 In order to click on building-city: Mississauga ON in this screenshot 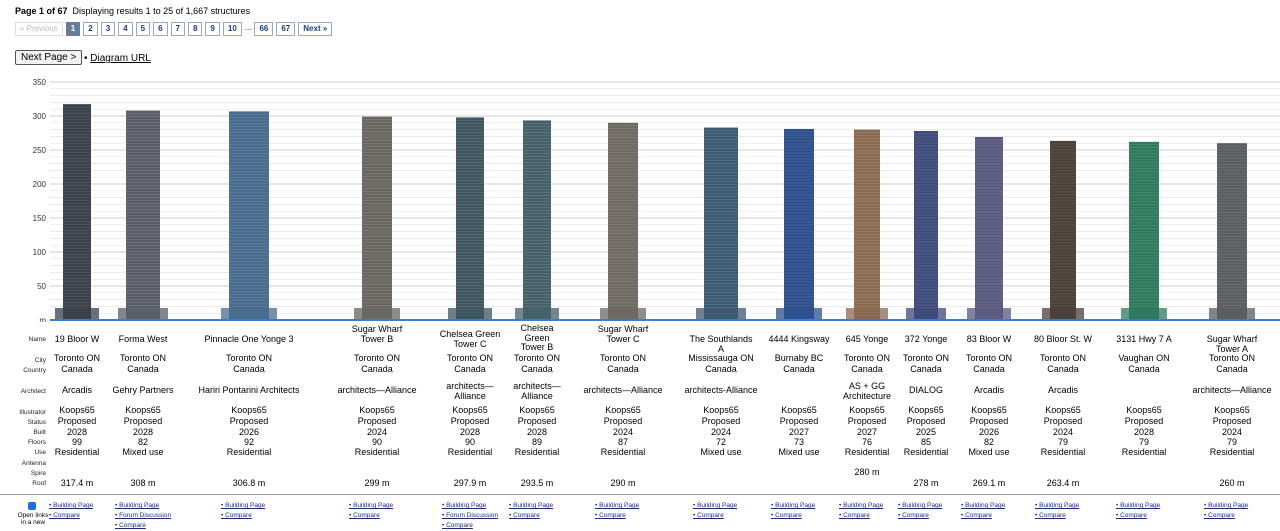, I will do `click(721, 358)`.